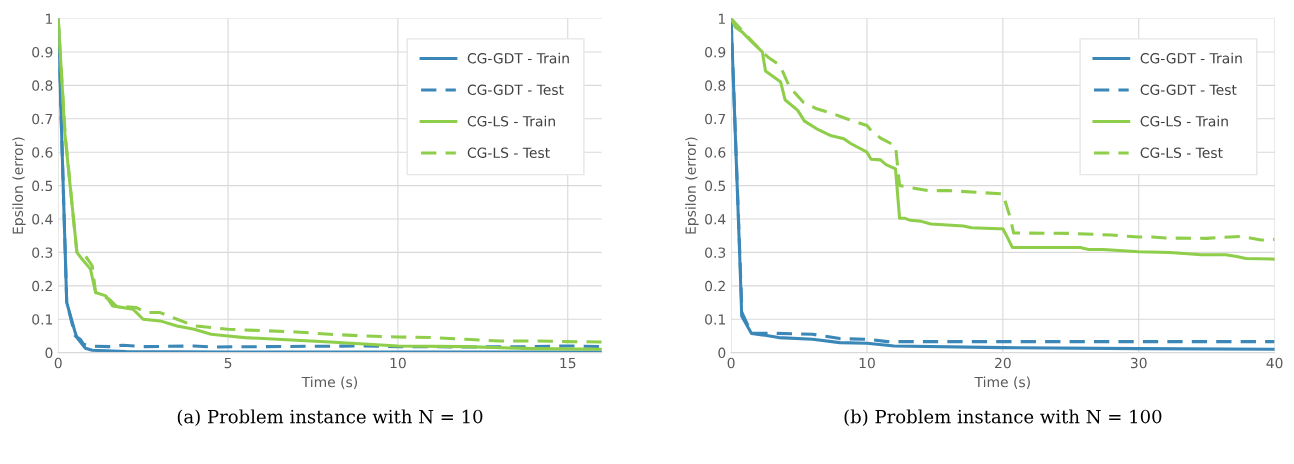 The height and width of the screenshot is (464, 1294). Describe the element at coordinates (228, 363) in the screenshot. I see `x-tick-label: 5` at that location.